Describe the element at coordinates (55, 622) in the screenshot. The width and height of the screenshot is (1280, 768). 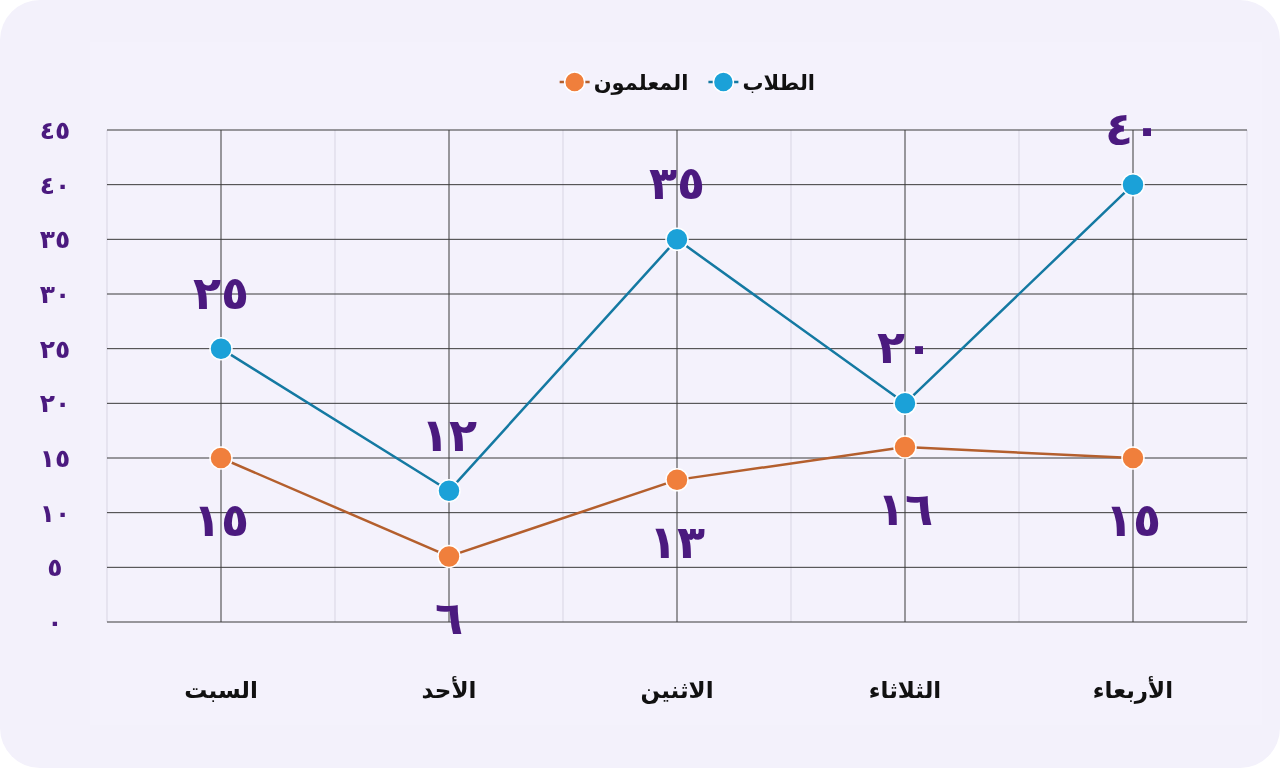
I see `y-tick-label: ٠` at that location.